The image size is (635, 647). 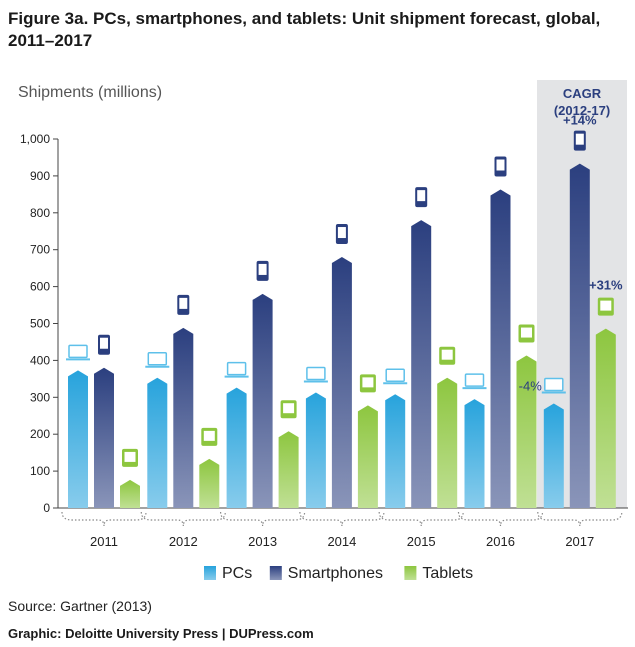 What do you see at coordinates (40, 287) in the screenshot?
I see `y-tick-label: 600` at bounding box center [40, 287].